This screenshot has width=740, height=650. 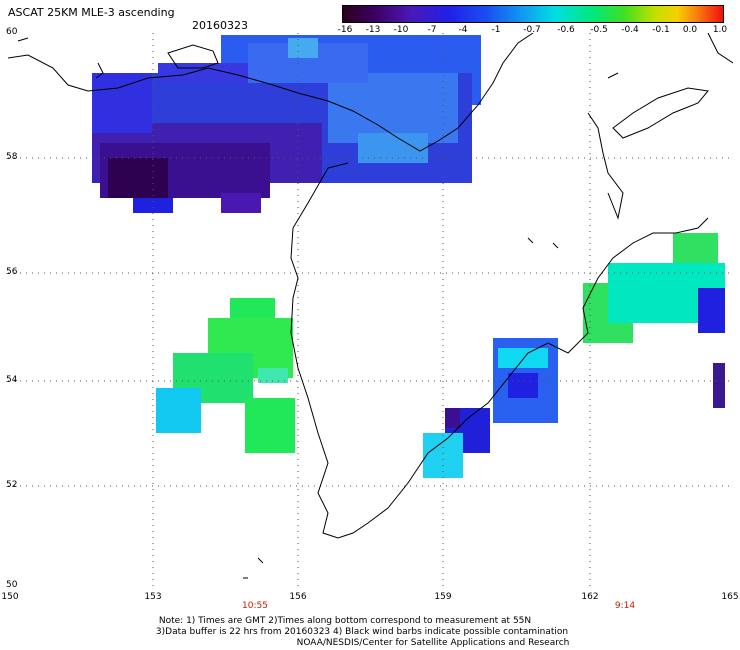 I want to click on legend-label: -0.4, so click(x=630, y=30).